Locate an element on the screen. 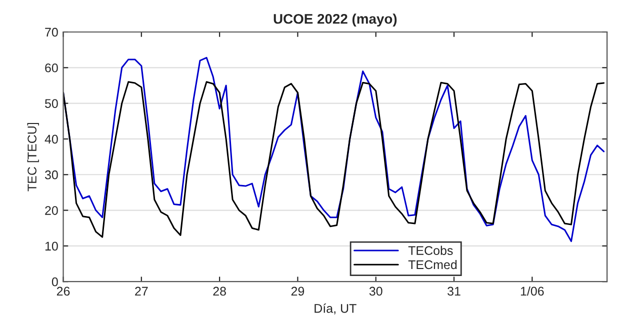 The width and height of the screenshot is (639, 320). y-tick-label: 30 is located at coordinates (51, 175).